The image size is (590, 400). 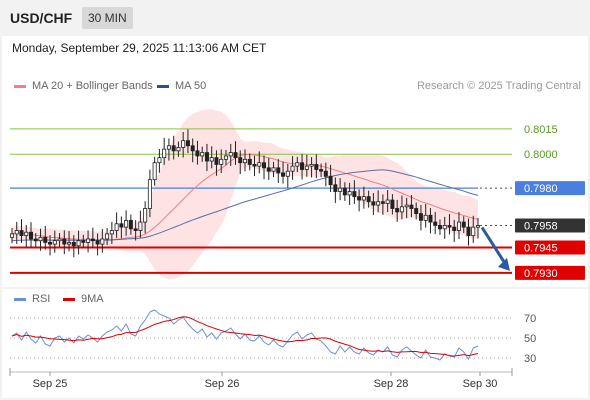 What do you see at coordinates (92, 299) in the screenshot?
I see `legend-rsi-ma-label: 9MA` at bounding box center [92, 299].